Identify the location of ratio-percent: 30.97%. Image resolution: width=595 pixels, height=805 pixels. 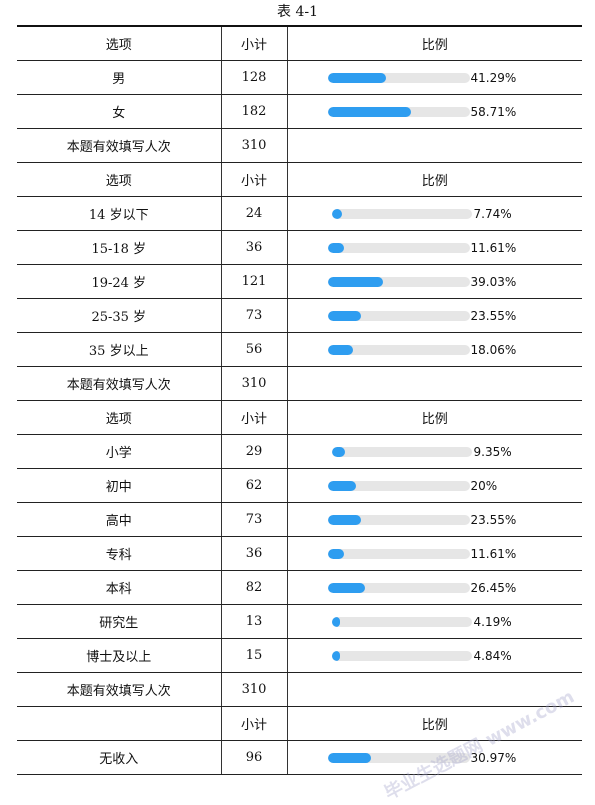
(493, 757).